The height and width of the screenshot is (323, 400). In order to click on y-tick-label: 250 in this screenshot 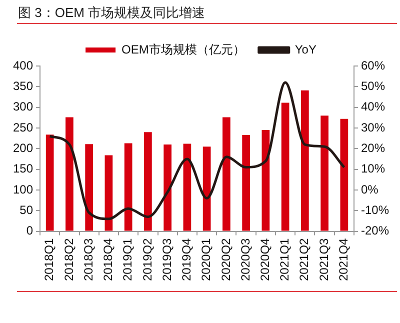, I will do `click(23, 127)`.